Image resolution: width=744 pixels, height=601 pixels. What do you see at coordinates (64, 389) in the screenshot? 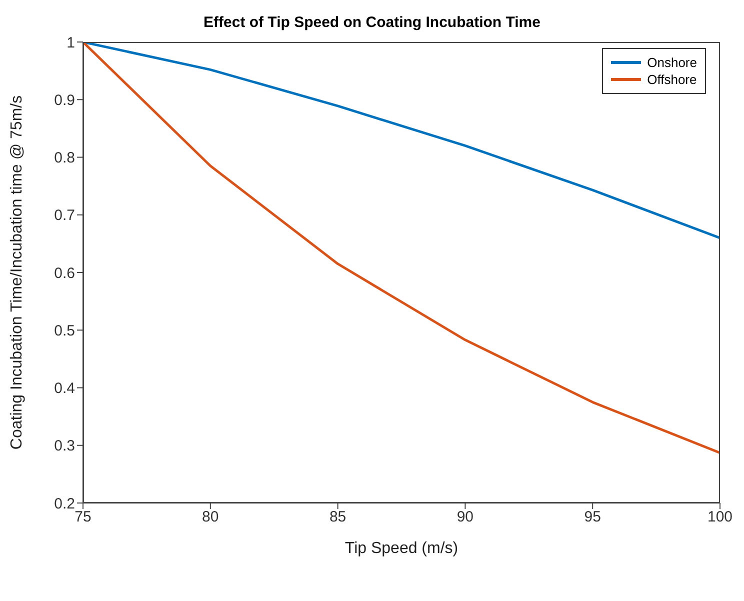
I see `y-tick-label: 0.4` at bounding box center [64, 389].